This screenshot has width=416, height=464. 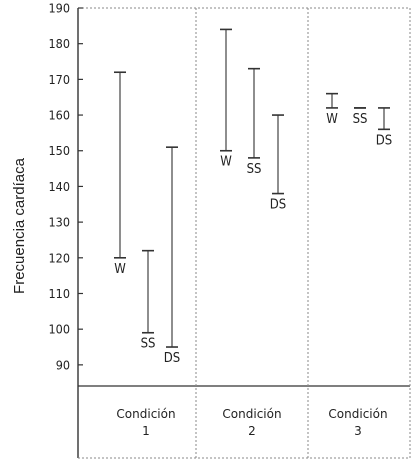 I want to click on range-w-cond3: W, so click(x=332, y=109).